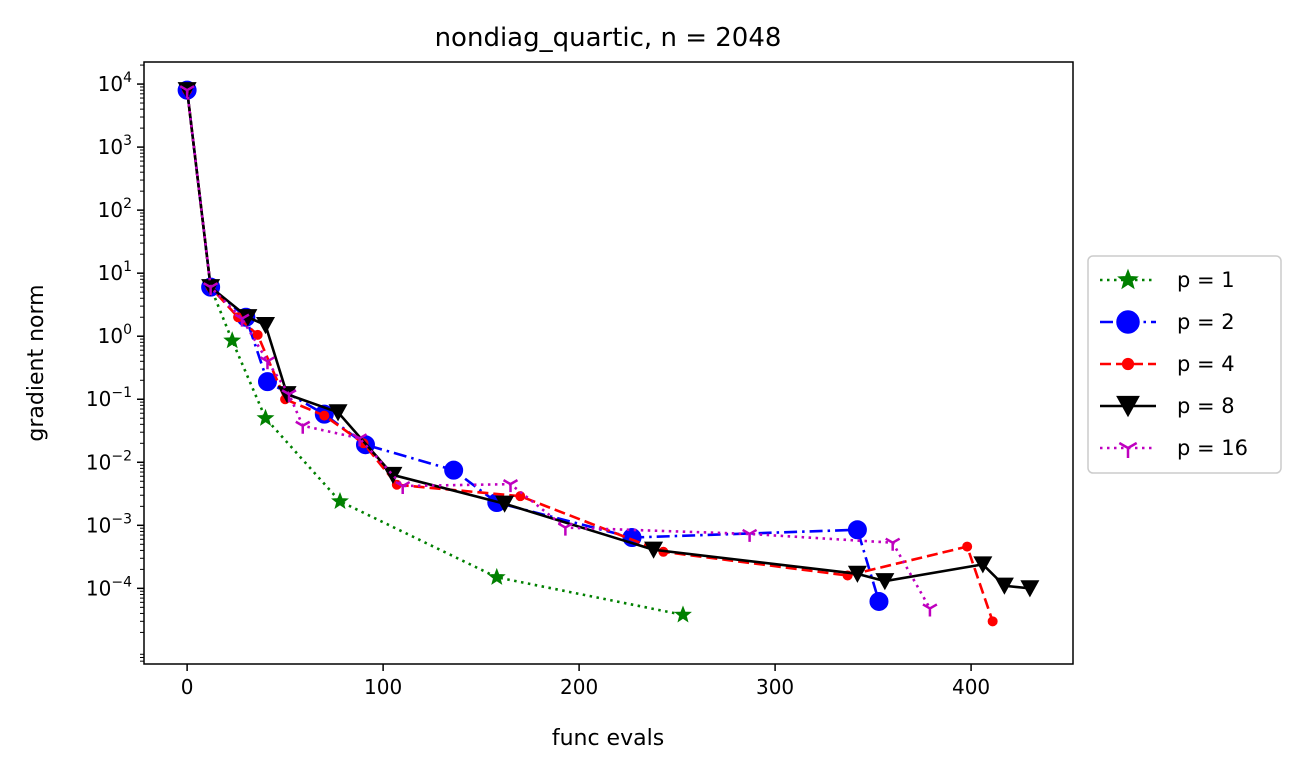 The height and width of the screenshot is (773, 1301). Describe the element at coordinates (115, 335) in the screenshot. I see `y-tick-label: 10⁰` at that location.